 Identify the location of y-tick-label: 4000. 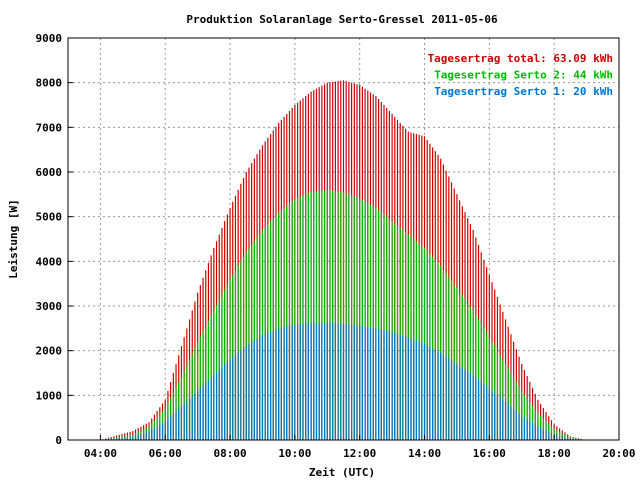
(49, 261).